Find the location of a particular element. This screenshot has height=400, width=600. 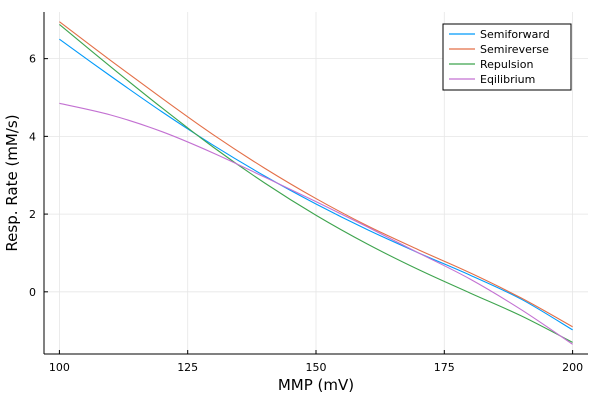

x-axis-title: MMP (mV) is located at coordinates (316, 385).